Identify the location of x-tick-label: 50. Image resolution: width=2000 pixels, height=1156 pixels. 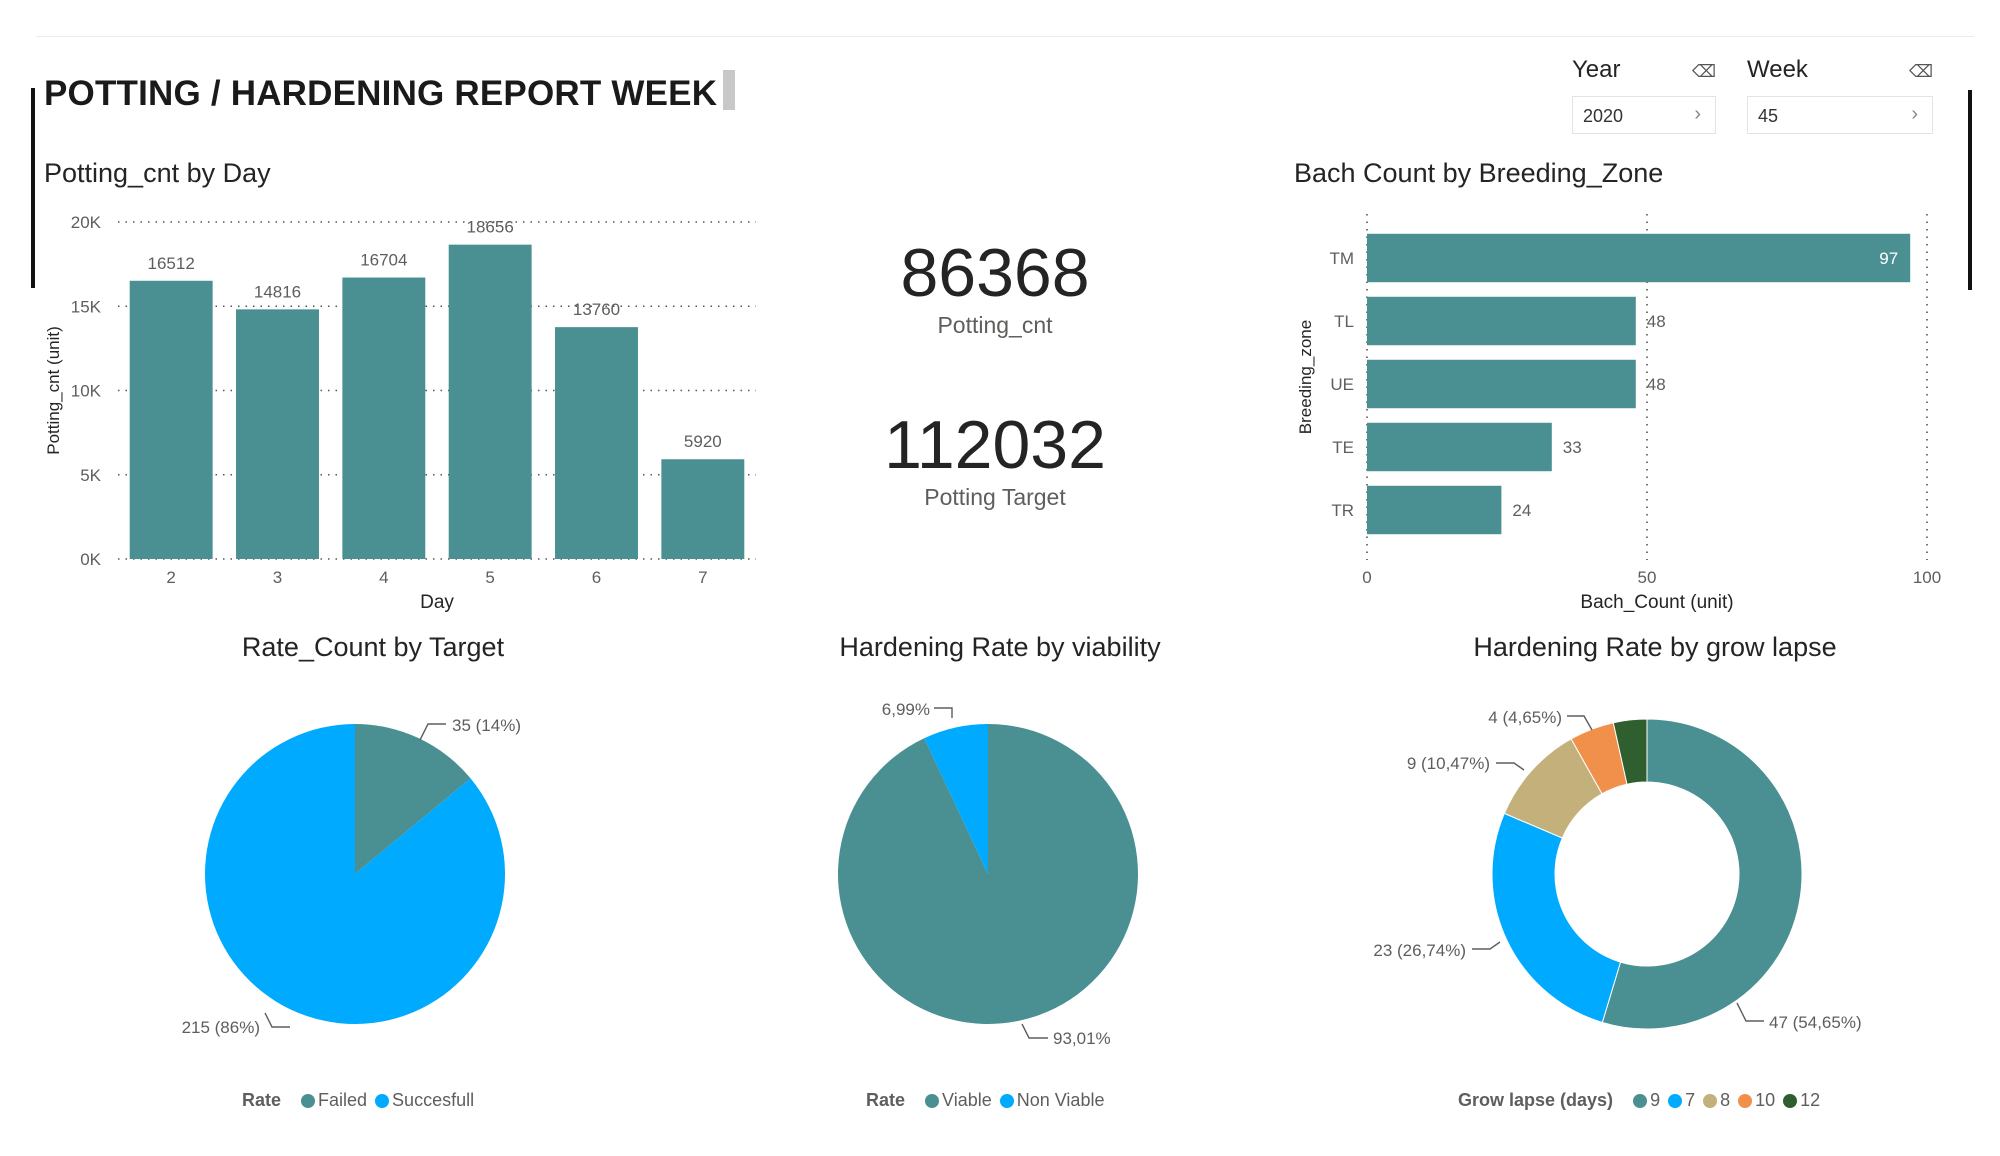
(1647, 577).